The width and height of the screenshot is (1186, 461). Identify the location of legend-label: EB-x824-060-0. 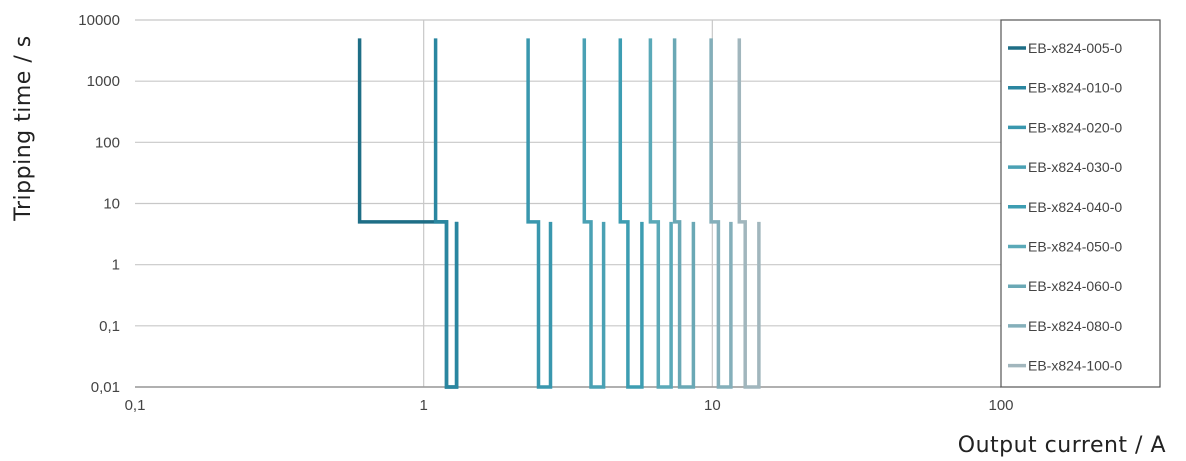
(1075, 286).